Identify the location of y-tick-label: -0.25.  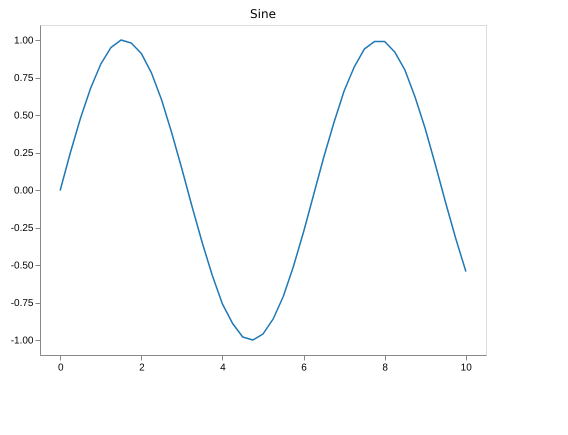
(22, 228).